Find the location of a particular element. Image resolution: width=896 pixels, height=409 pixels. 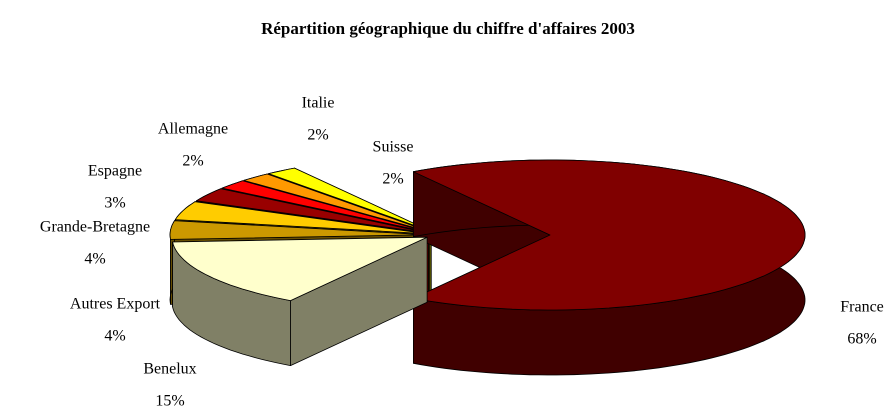

slice-label: Grande-Bretagne is located at coordinates (95, 227).